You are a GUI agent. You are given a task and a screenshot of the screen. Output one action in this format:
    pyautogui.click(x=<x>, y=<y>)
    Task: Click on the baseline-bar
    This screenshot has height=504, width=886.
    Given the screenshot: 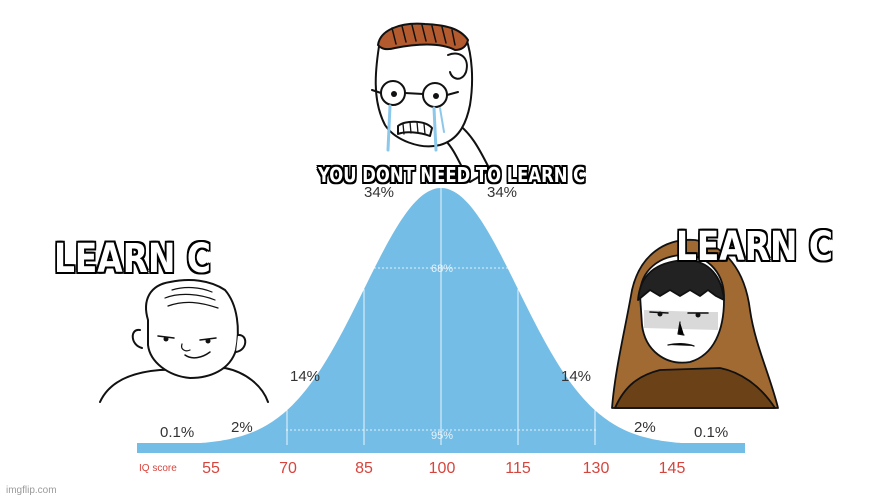 What is the action you would take?
    pyautogui.click(x=441, y=448)
    